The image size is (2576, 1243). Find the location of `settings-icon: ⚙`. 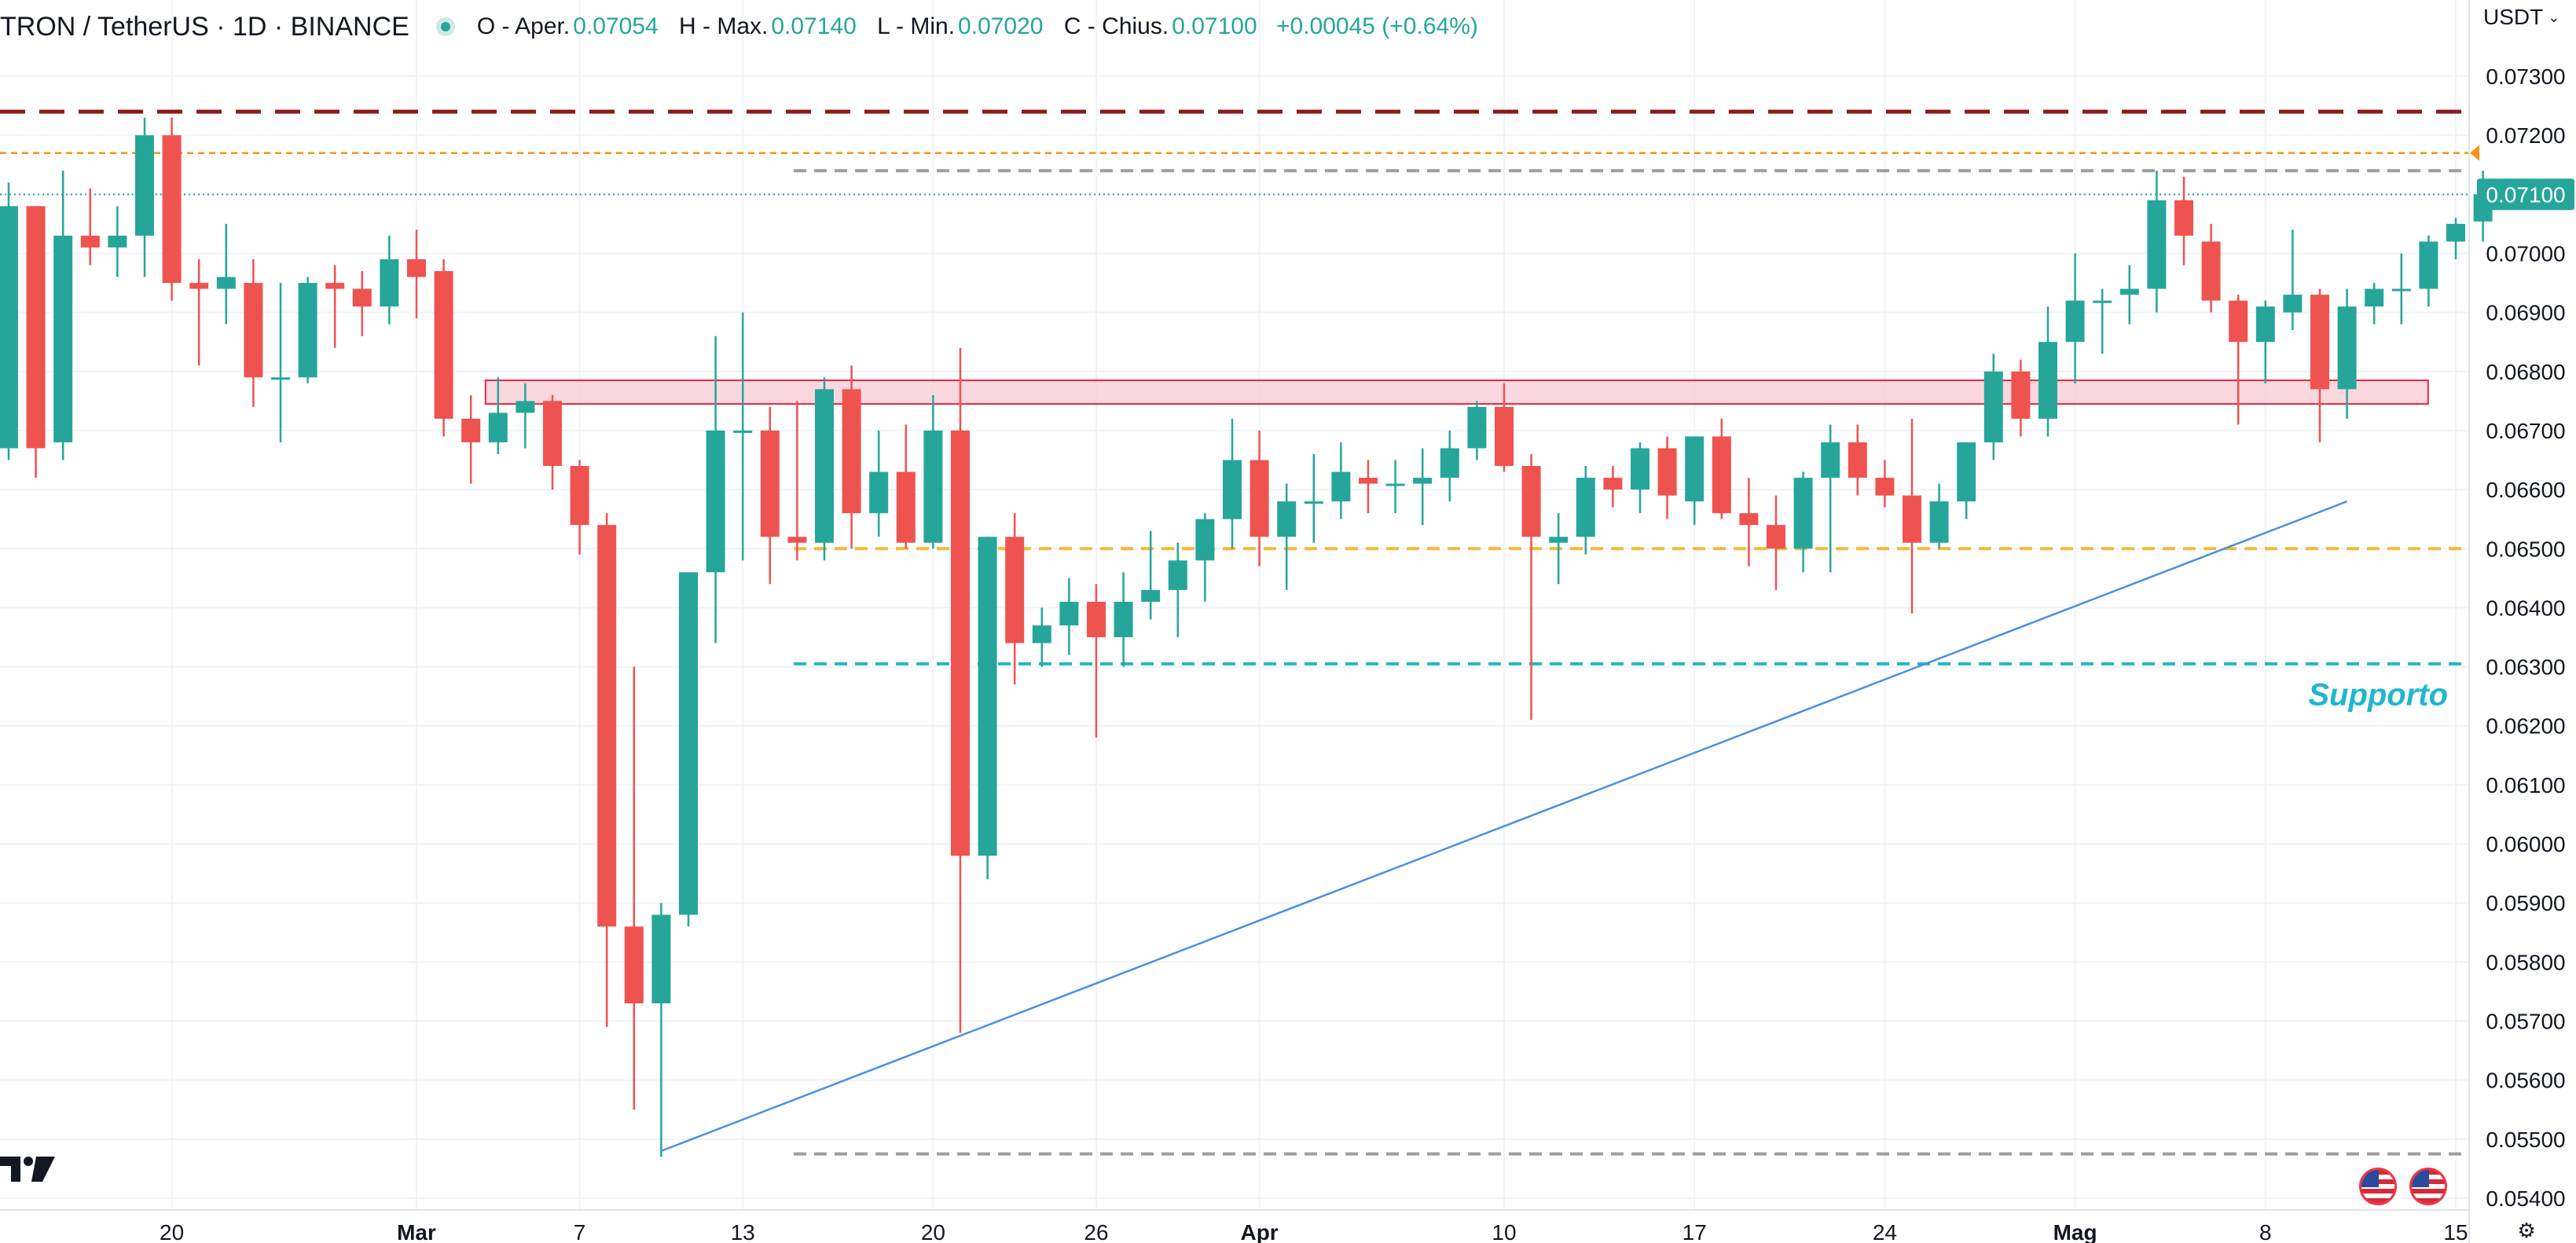

settings-icon: ⚙ is located at coordinates (2526, 1230).